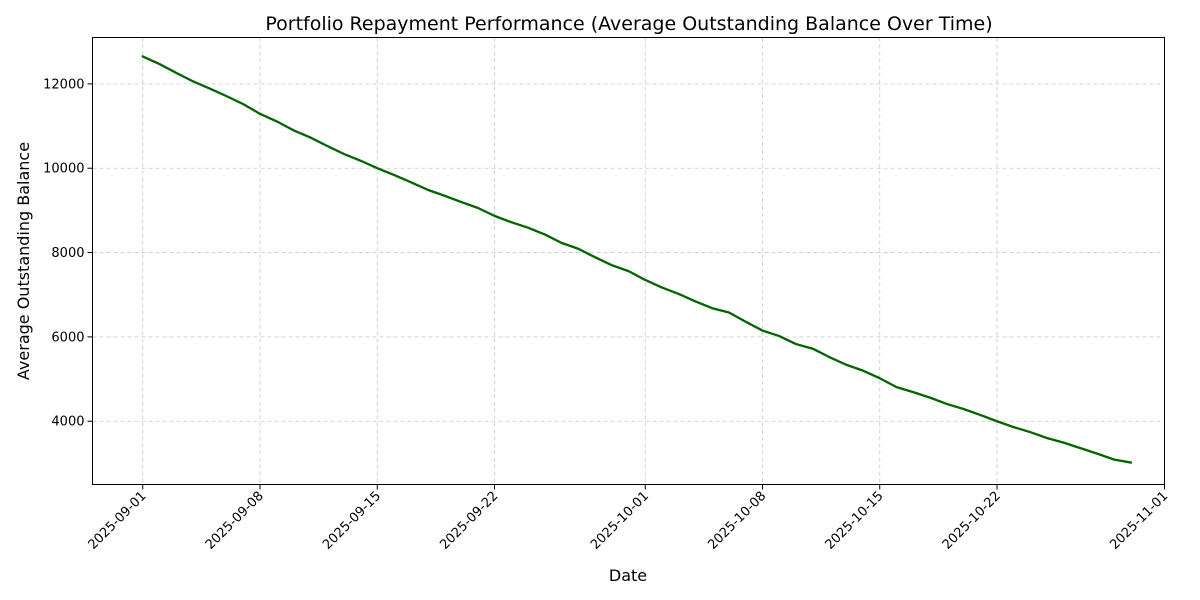 The image size is (1200, 600). What do you see at coordinates (972, 521) in the screenshot?
I see `x-tick-label: 2025-10-22` at bounding box center [972, 521].